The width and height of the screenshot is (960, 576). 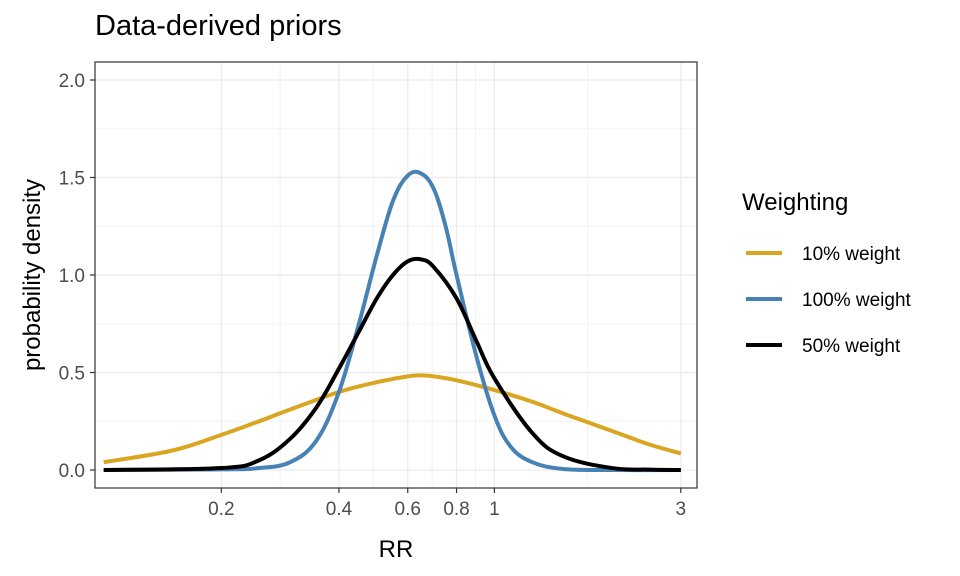 What do you see at coordinates (72, 81) in the screenshot?
I see `y-tick-label: 2.0` at bounding box center [72, 81].